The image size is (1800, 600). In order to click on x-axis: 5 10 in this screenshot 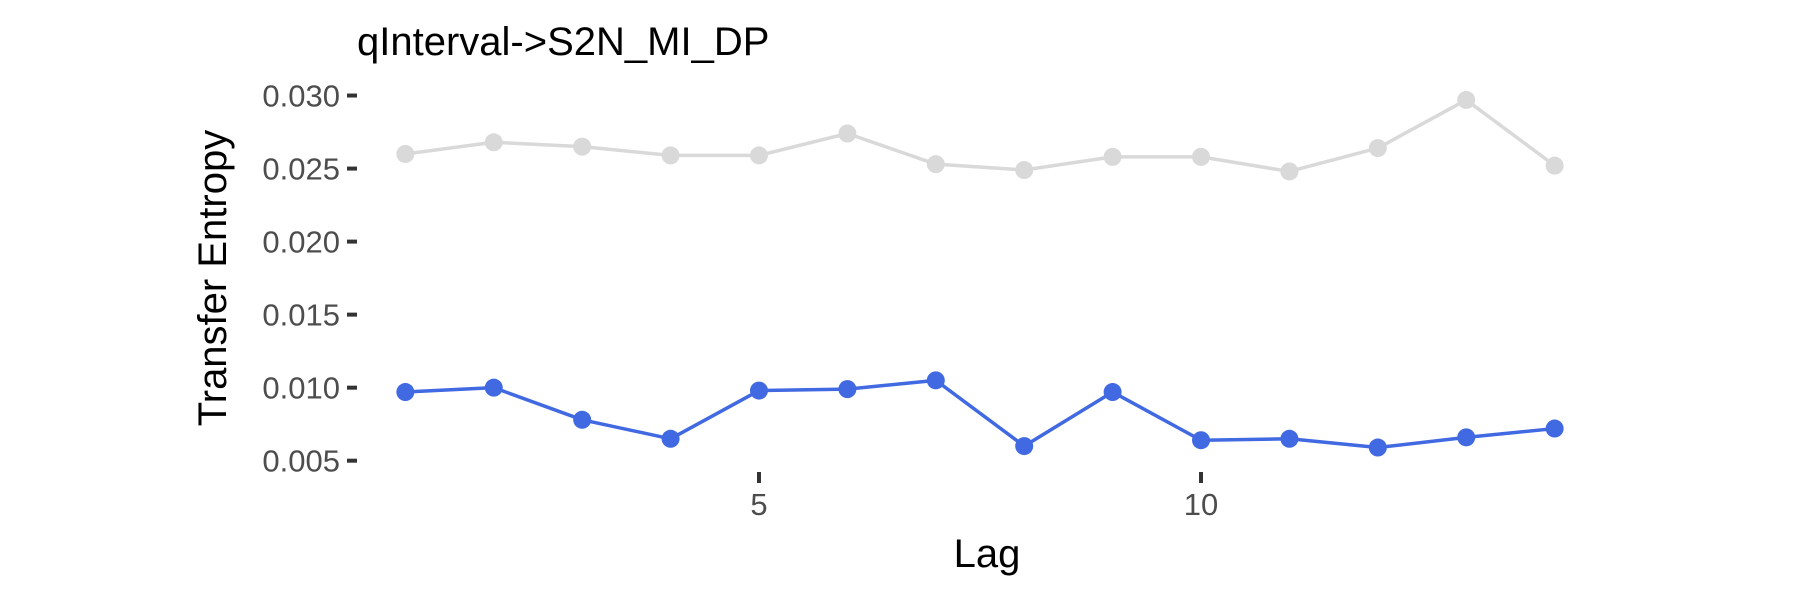, I will do `click(984, 497)`.